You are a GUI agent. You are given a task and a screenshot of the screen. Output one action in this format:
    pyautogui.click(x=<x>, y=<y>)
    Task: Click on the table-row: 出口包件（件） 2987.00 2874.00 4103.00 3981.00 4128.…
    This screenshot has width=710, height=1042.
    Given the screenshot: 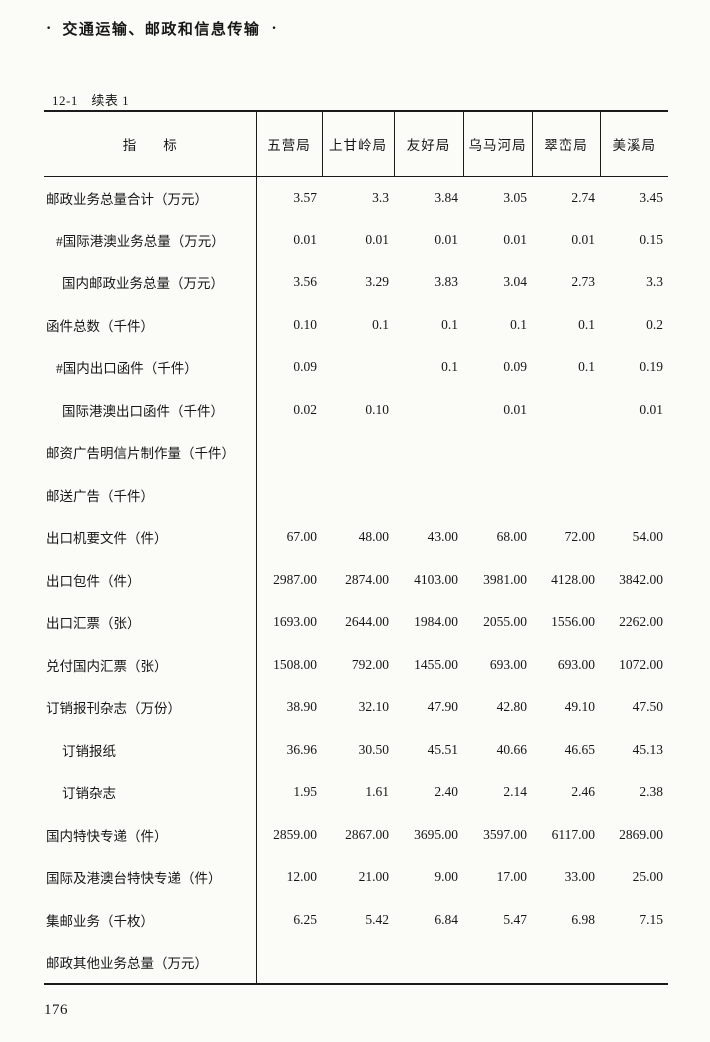 What is the action you would take?
    pyautogui.click(x=356, y=579)
    